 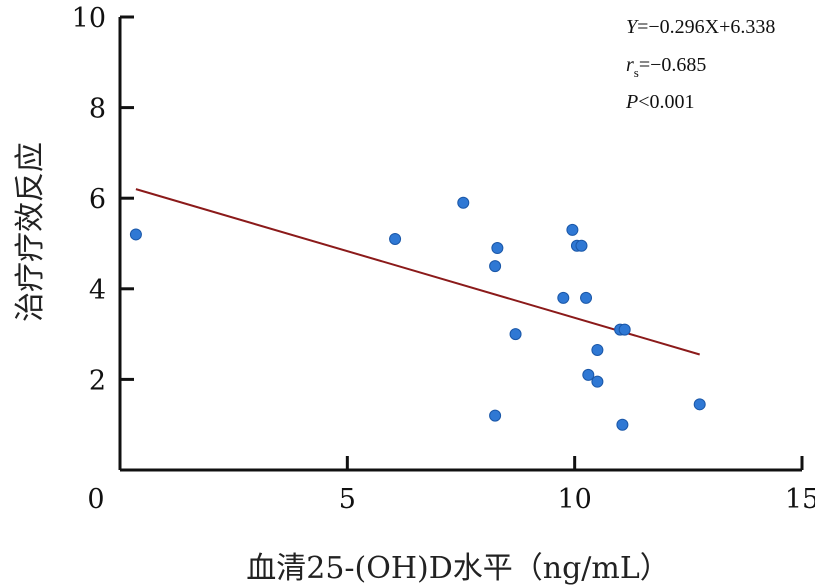 I want to click on y-tick-label: 4, so click(x=97, y=290).